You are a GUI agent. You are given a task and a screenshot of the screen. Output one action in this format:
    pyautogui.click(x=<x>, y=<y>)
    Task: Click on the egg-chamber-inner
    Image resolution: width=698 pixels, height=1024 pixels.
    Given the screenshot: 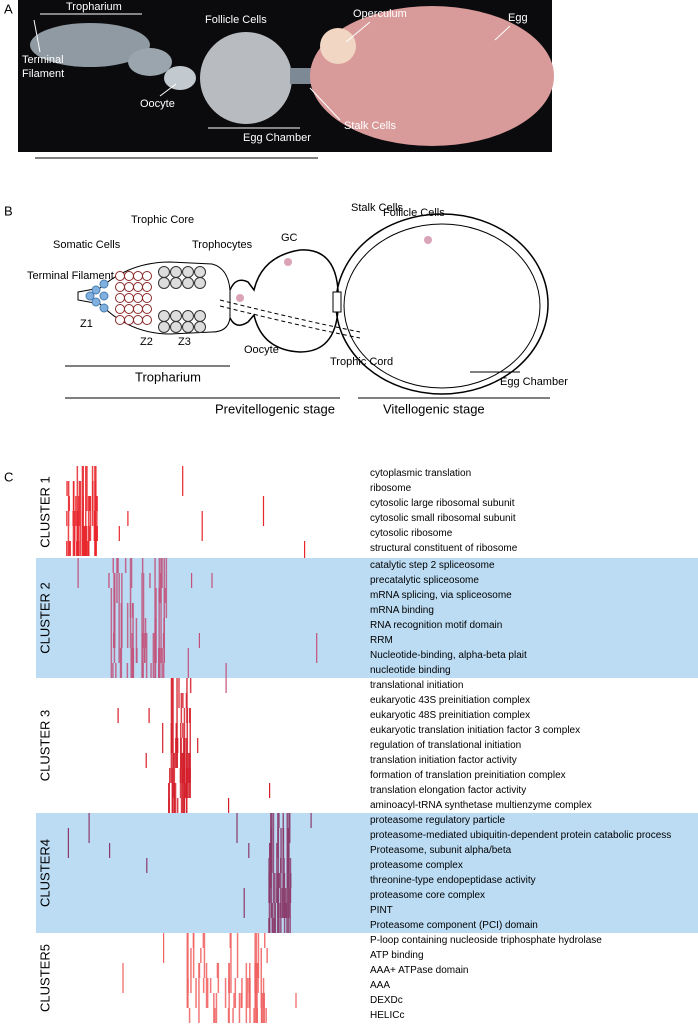 What is the action you would take?
    pyautogui.click(x=442, y=306)
    